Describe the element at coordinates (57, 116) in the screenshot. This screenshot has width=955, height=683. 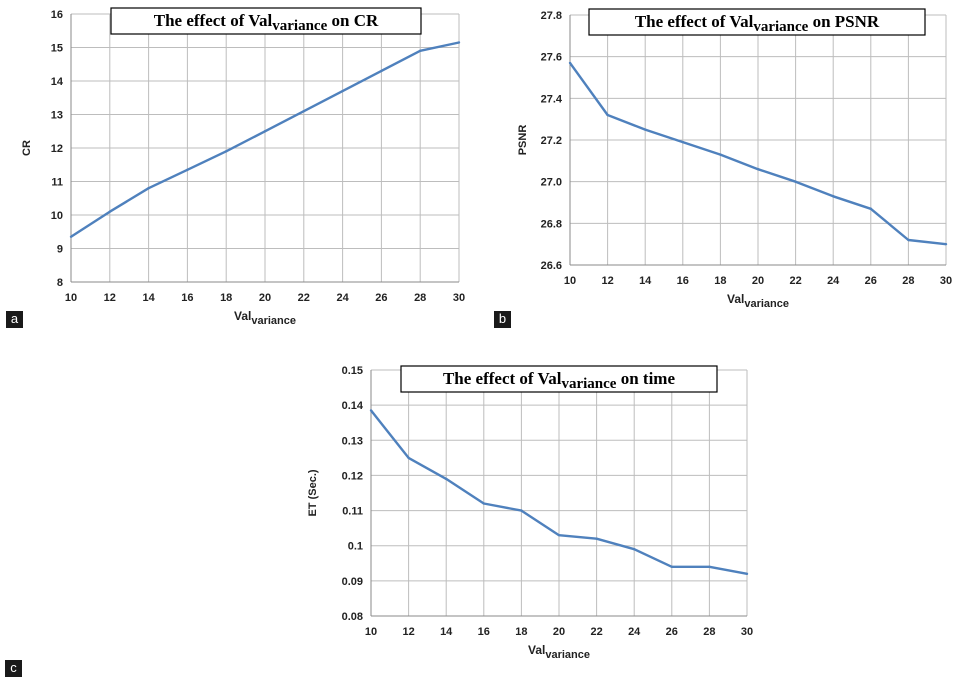
I see `y-tick-label: 13` at that location.